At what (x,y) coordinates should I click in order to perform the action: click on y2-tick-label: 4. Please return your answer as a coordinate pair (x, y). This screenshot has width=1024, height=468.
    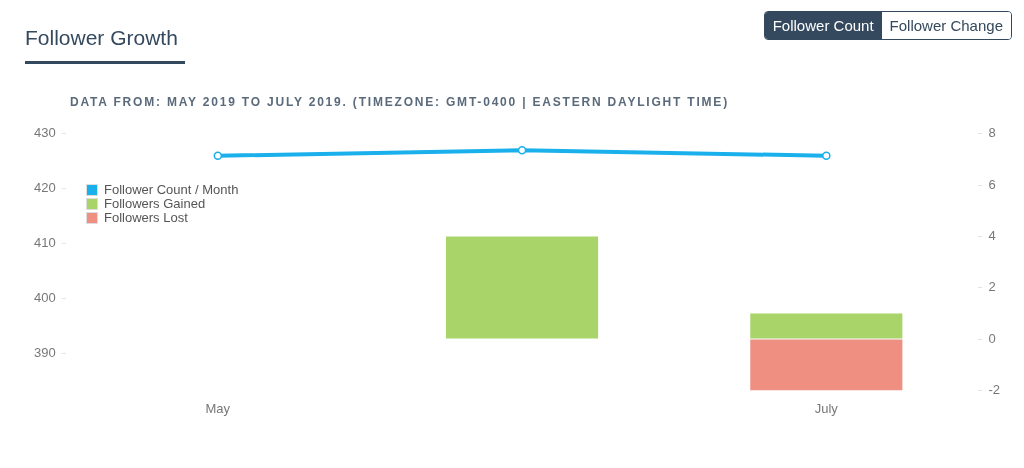
    Looking at the image, I should click on (992, 236).